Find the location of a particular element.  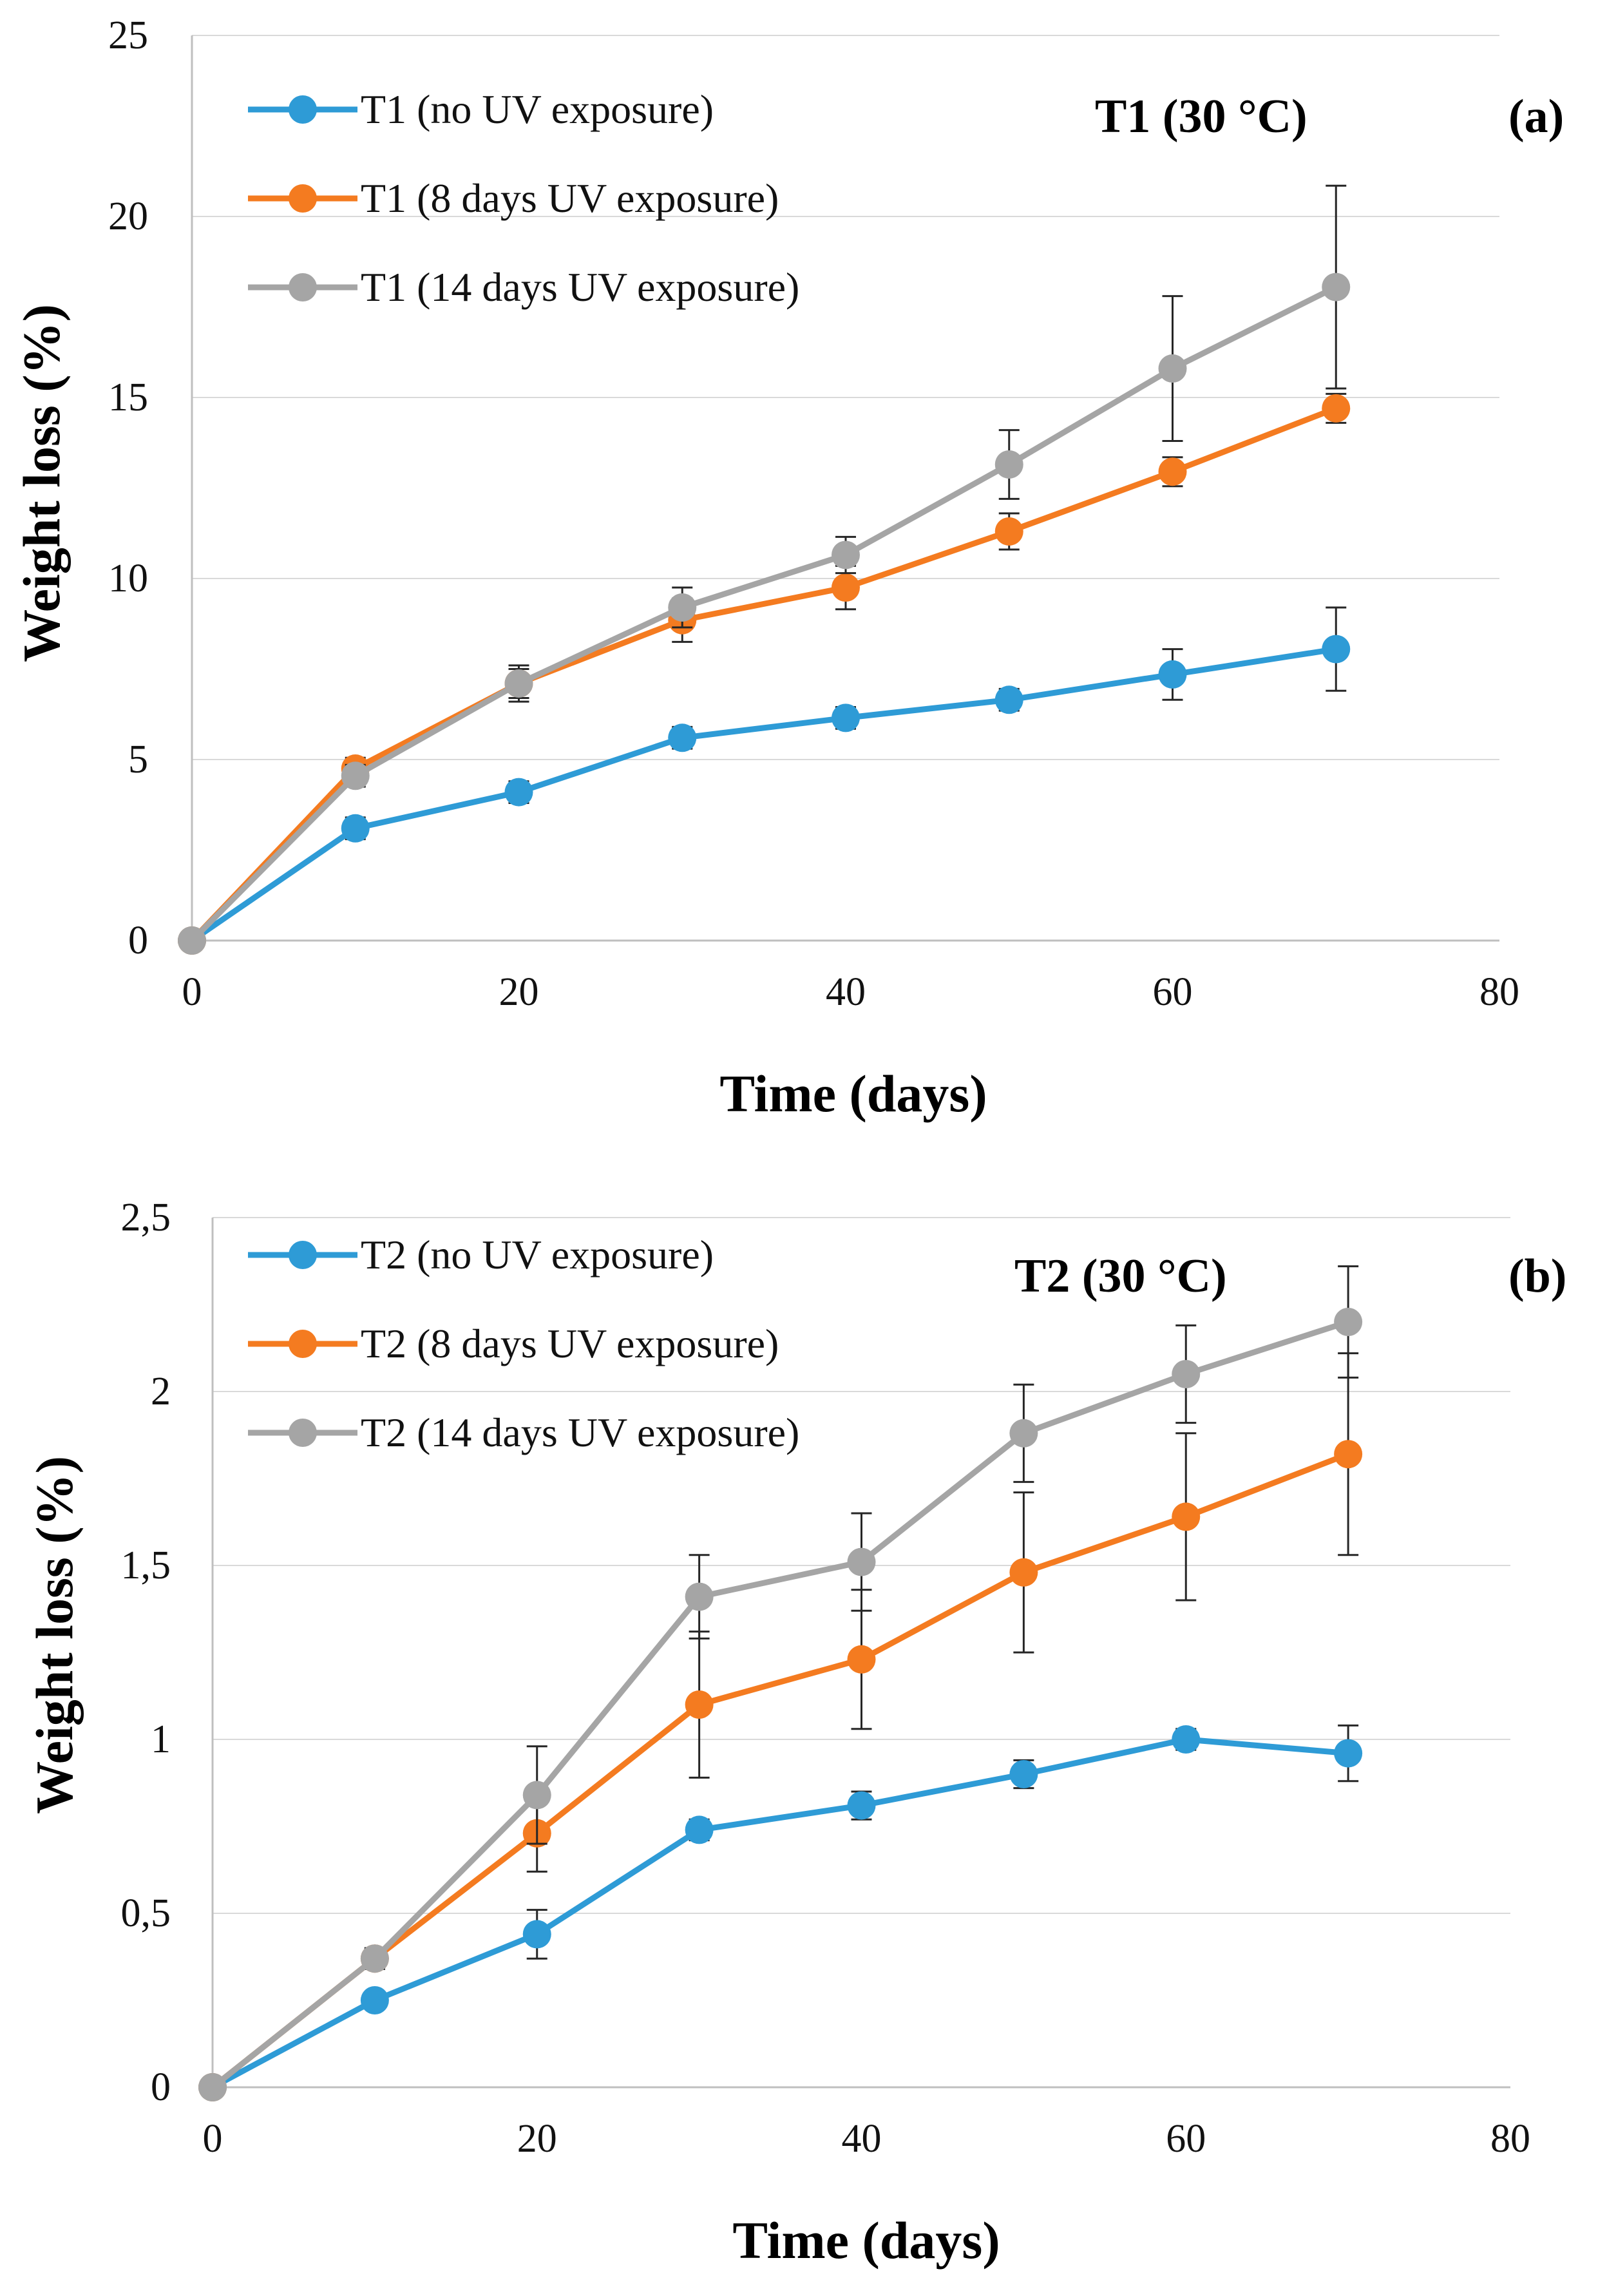

y-tick-label: 5 is located at coordinates (138, 759).